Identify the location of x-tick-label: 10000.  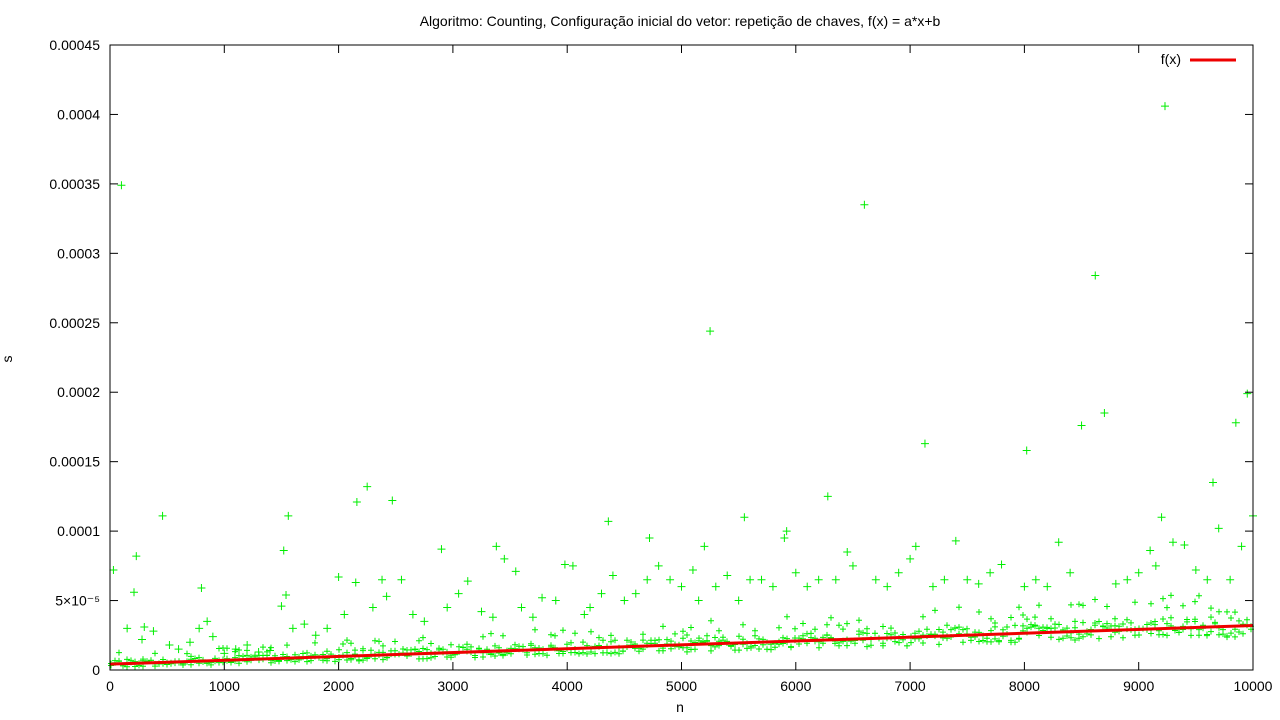
(1253, 686).